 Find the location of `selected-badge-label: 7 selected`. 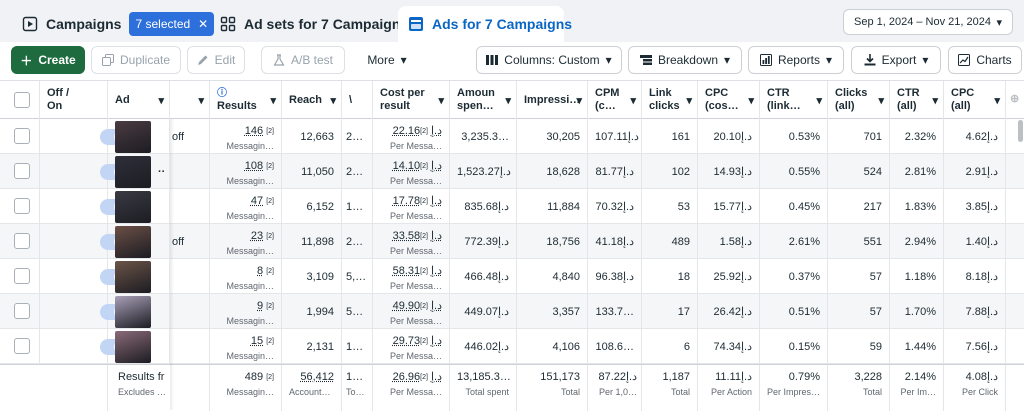

selected-badge-label: 7 selected is located at coordinates (163, 24).